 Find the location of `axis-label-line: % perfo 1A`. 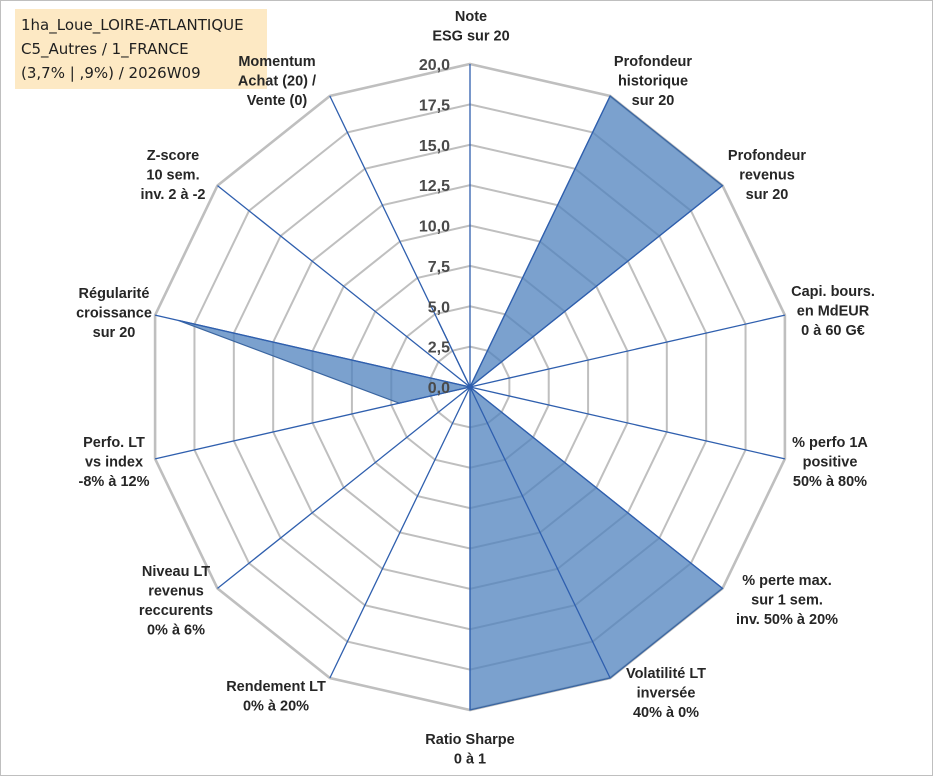

axis-label-line: % perfo 1A is located at coordinates (830, 443).